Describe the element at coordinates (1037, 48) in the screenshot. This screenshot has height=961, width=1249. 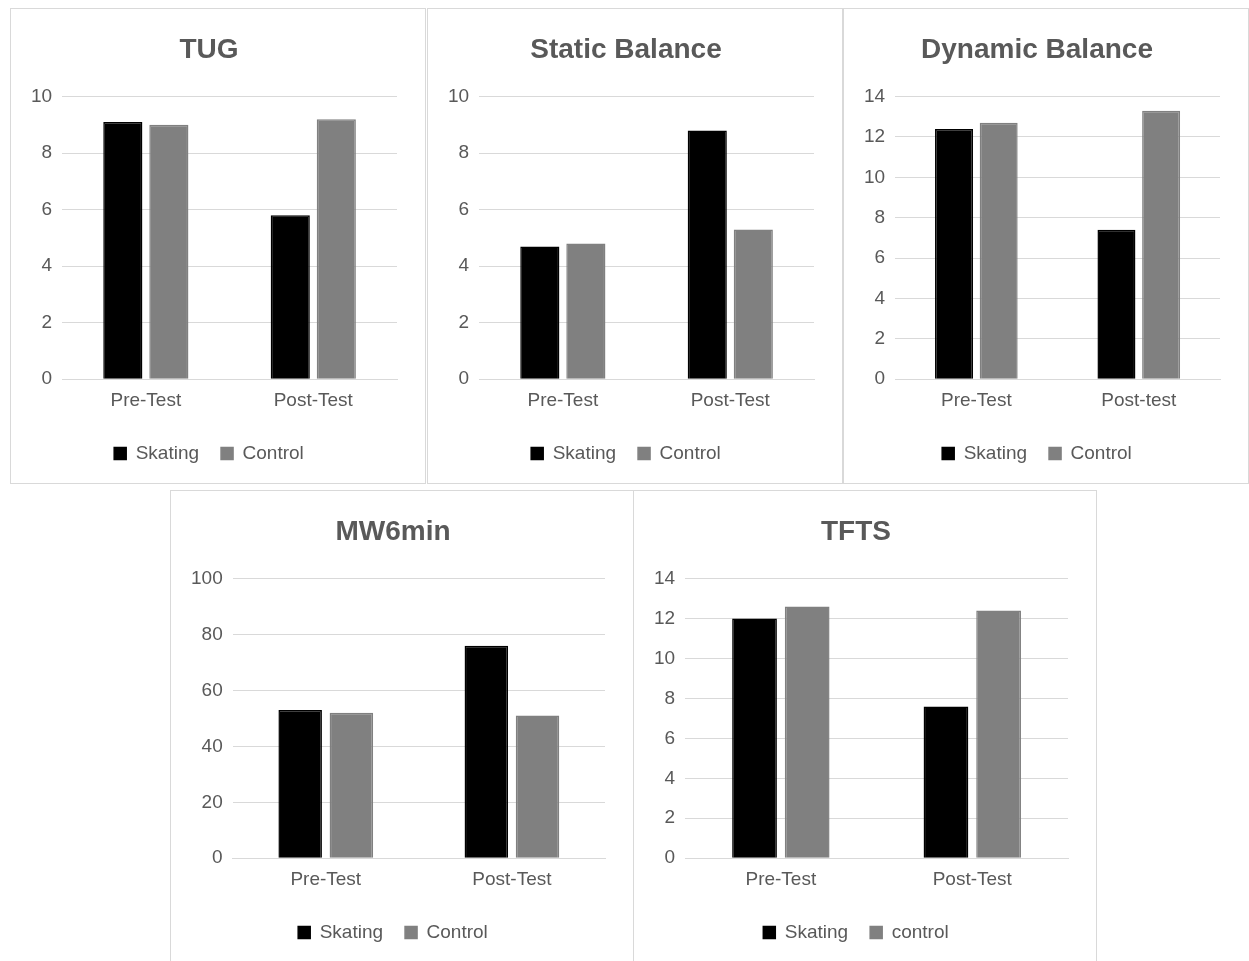
I see `chart-title: Dynamic Balance` at that location.